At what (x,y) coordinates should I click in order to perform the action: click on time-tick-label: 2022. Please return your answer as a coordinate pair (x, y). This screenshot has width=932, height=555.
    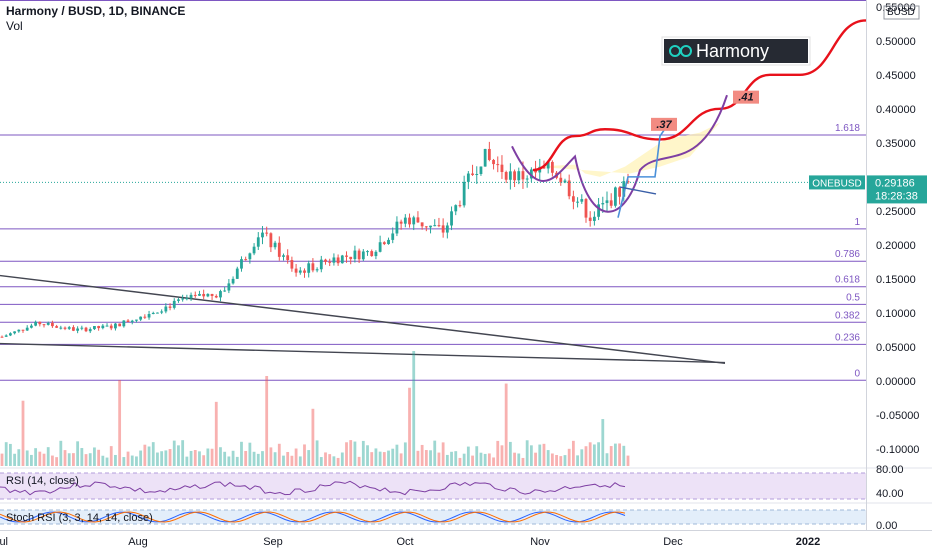
    Looking at the image, I should click on (808, 542).